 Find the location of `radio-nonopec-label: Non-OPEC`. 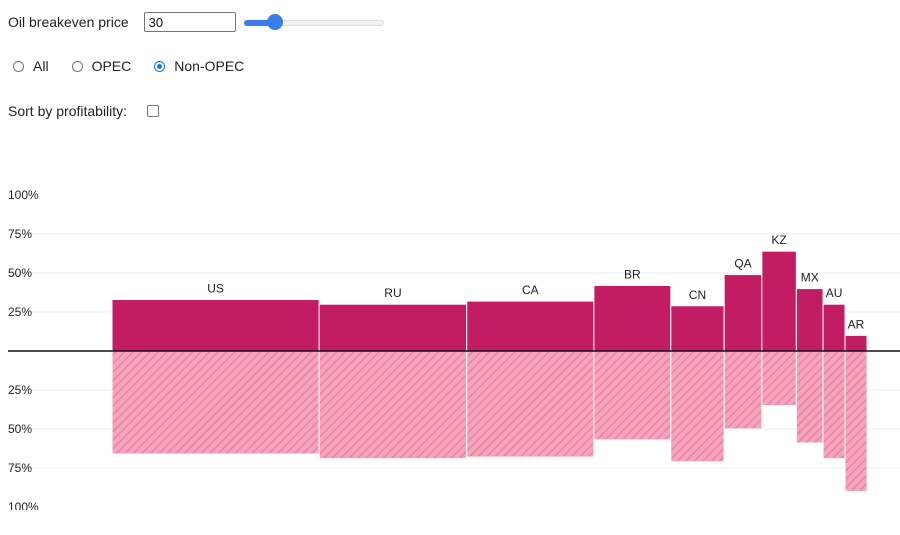

radio-nonopec-label: Non-OPEC is located at coordinates (209, 66).